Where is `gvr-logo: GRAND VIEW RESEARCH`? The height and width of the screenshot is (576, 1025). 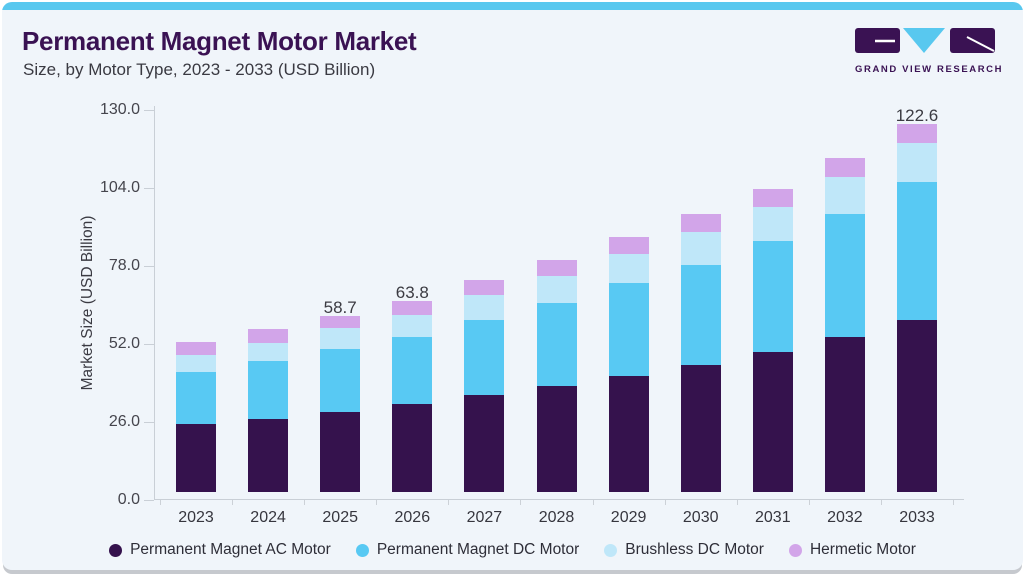
gvr-logo: GRAND VIEW RESEARCH is located at coordinates (928, 51).